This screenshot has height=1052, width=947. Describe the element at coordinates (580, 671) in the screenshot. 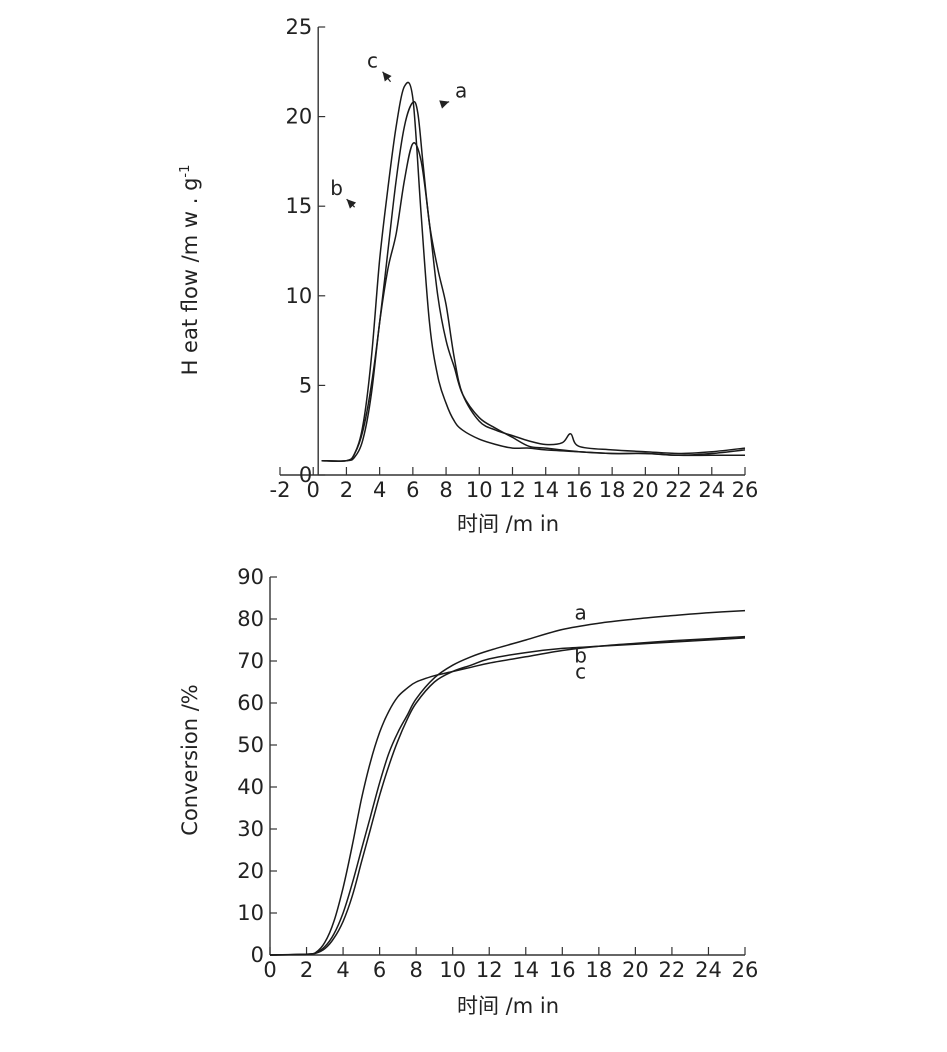

I see `conversion-annotation-c: c` at that location.